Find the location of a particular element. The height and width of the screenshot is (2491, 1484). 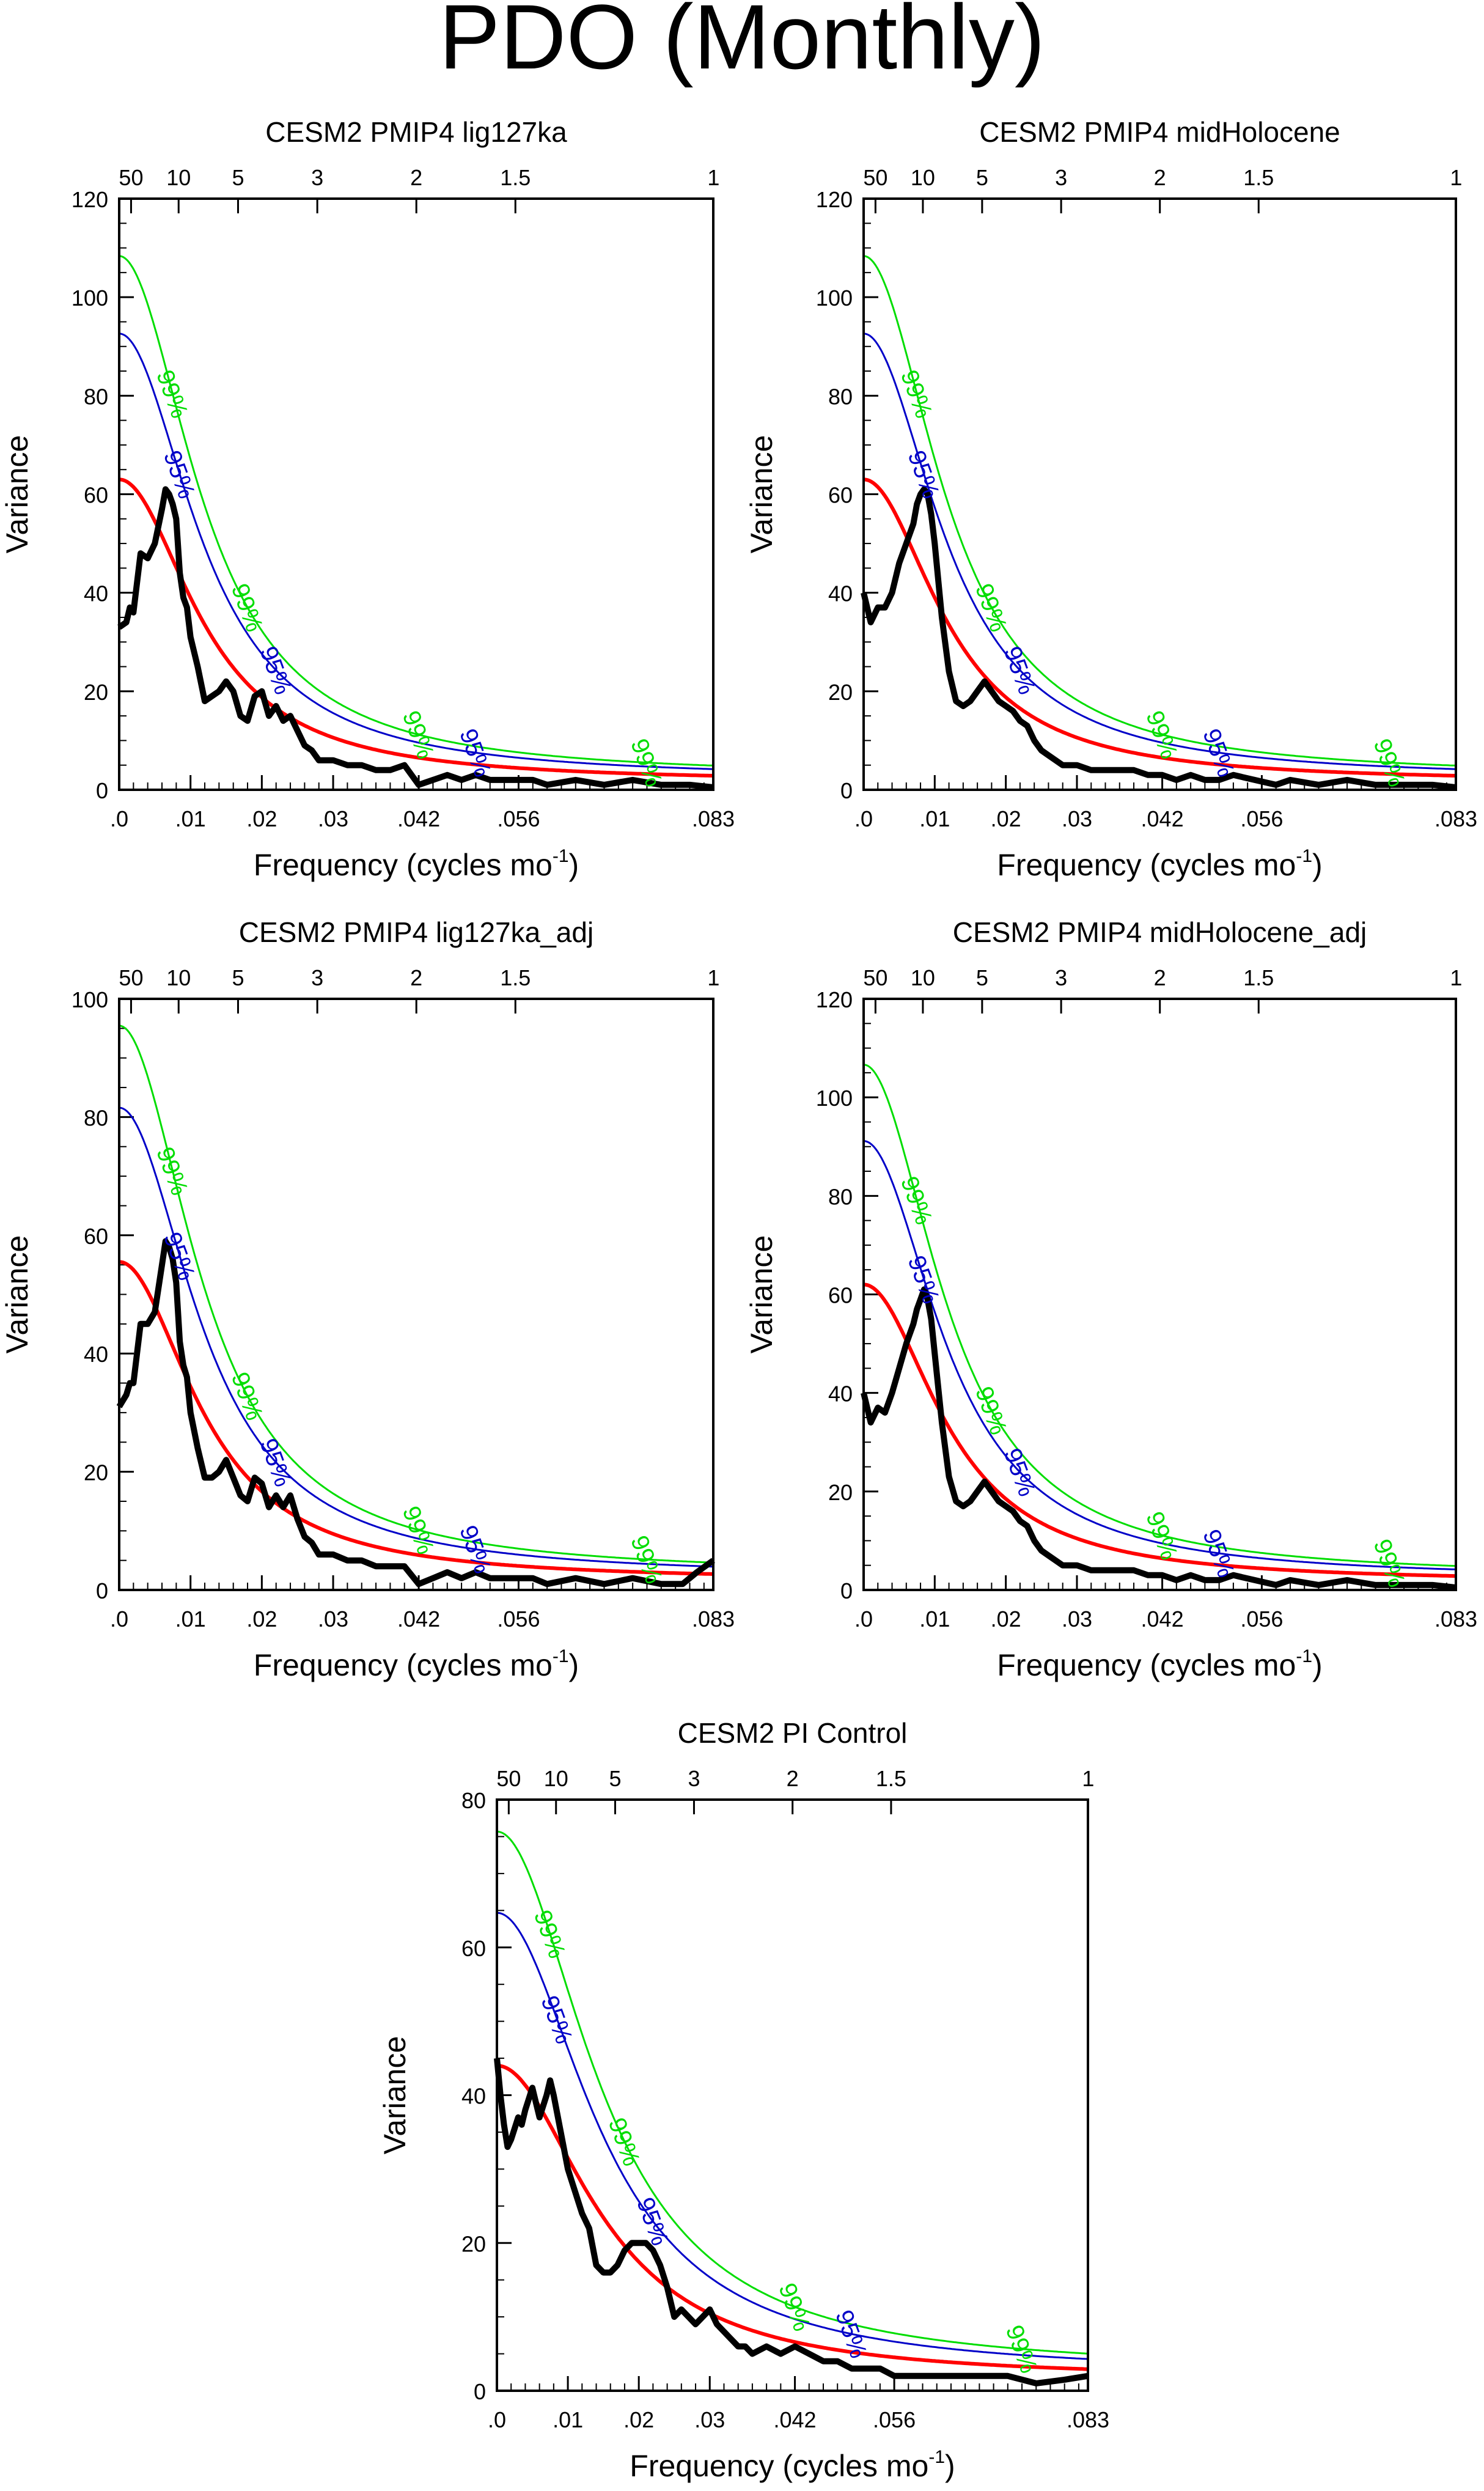

chart-title: CESM2 PI Control is located at coordinates (793, 1733).